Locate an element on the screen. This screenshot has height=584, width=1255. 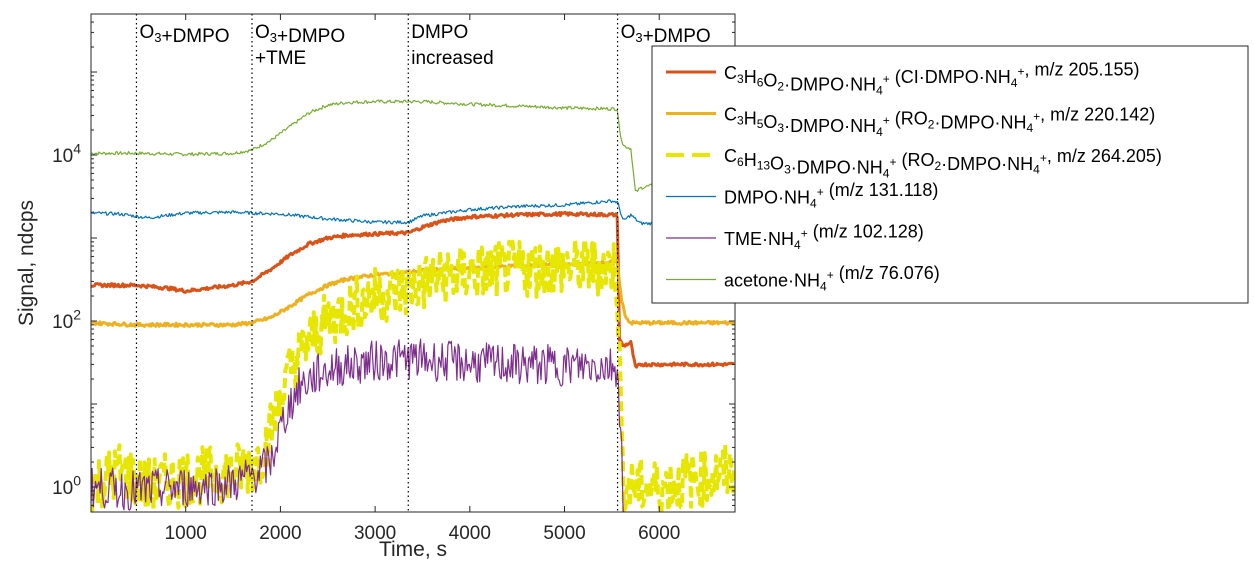
y-tick-label: 10⁴ is located at coordinates (66, 154).